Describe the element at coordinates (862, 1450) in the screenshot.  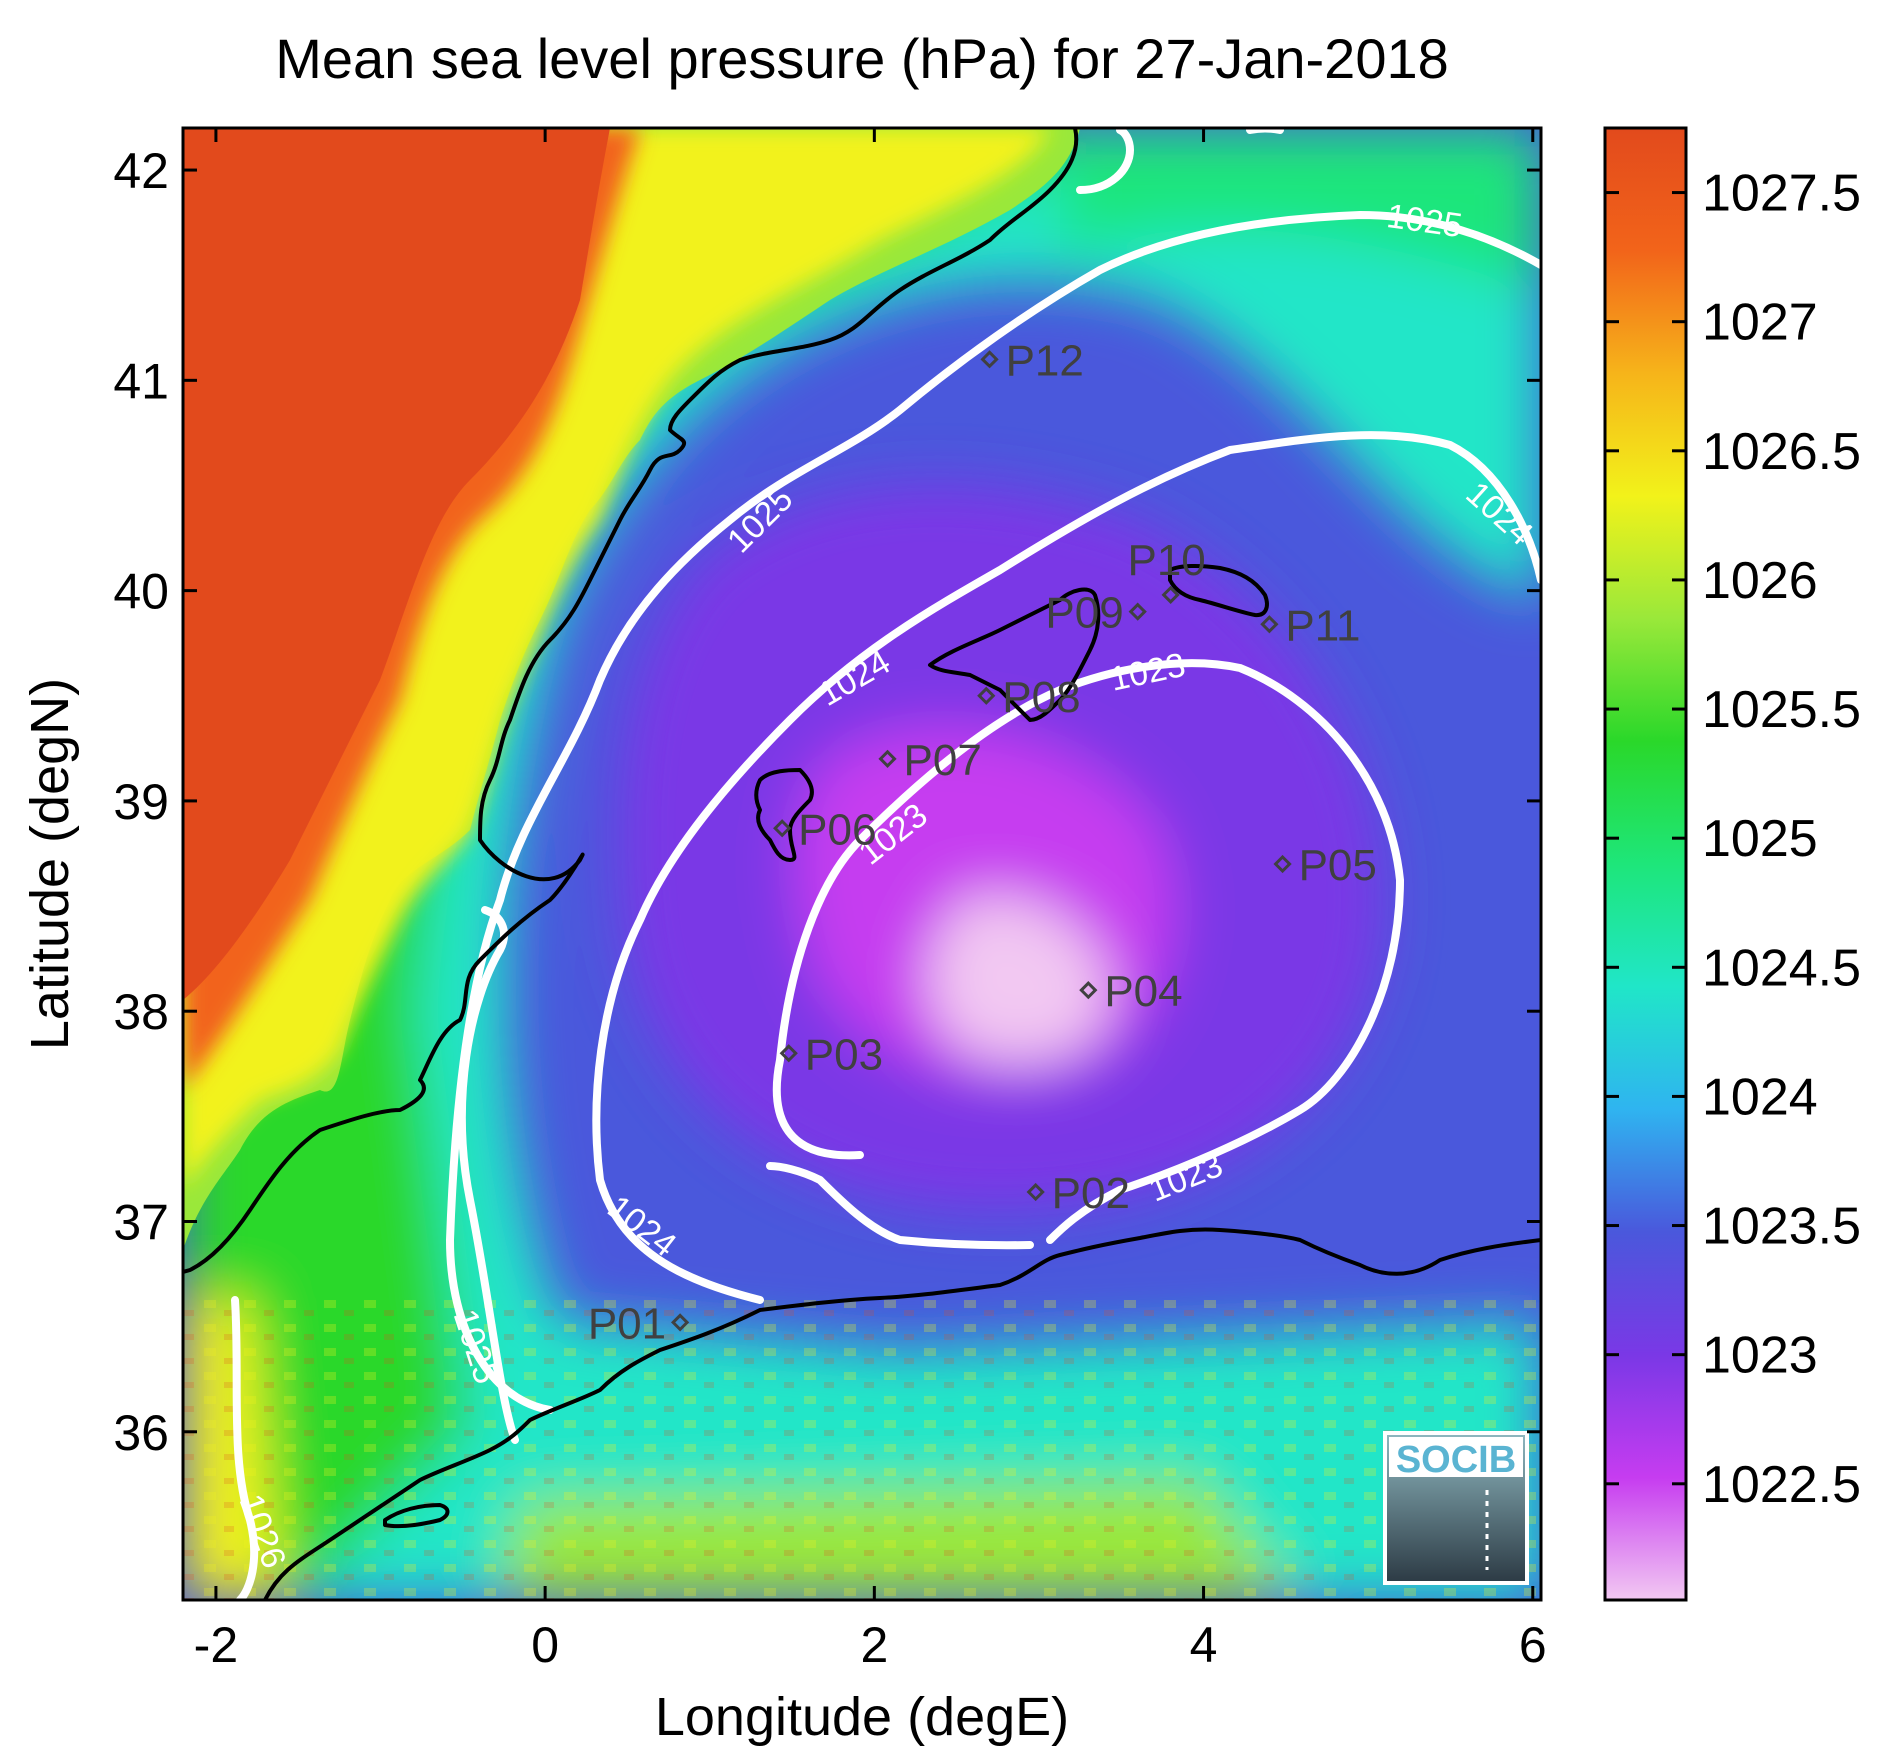
I see `africa-speckle` at that location.